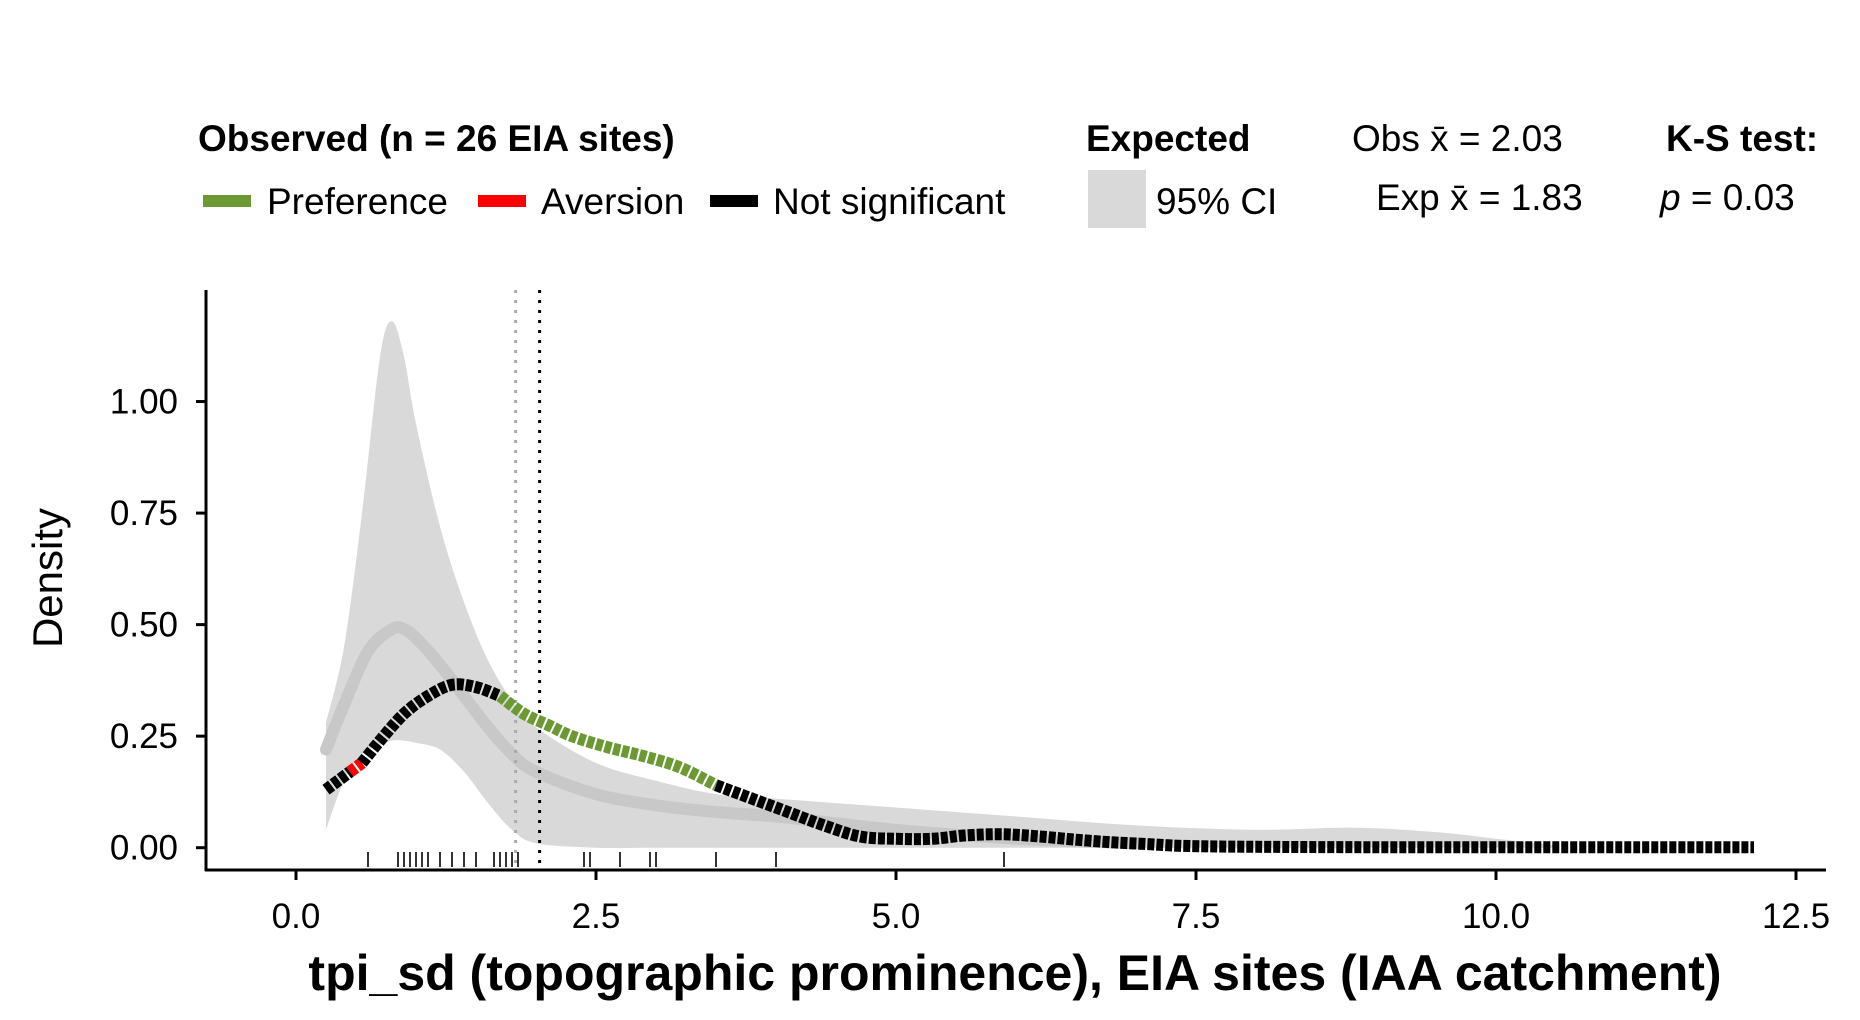 The height and width of the screenshot is (1020, 1860). Describe the element at coordinates (436, 138) in the screenshot. I see `legend-observed-title: Observed (n = 26 EIA sites)` at that location.